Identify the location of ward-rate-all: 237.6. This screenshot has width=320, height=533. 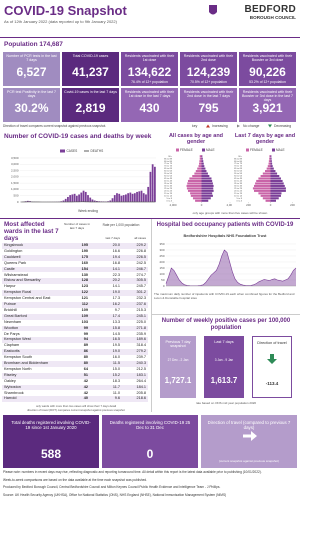
(141, 304).